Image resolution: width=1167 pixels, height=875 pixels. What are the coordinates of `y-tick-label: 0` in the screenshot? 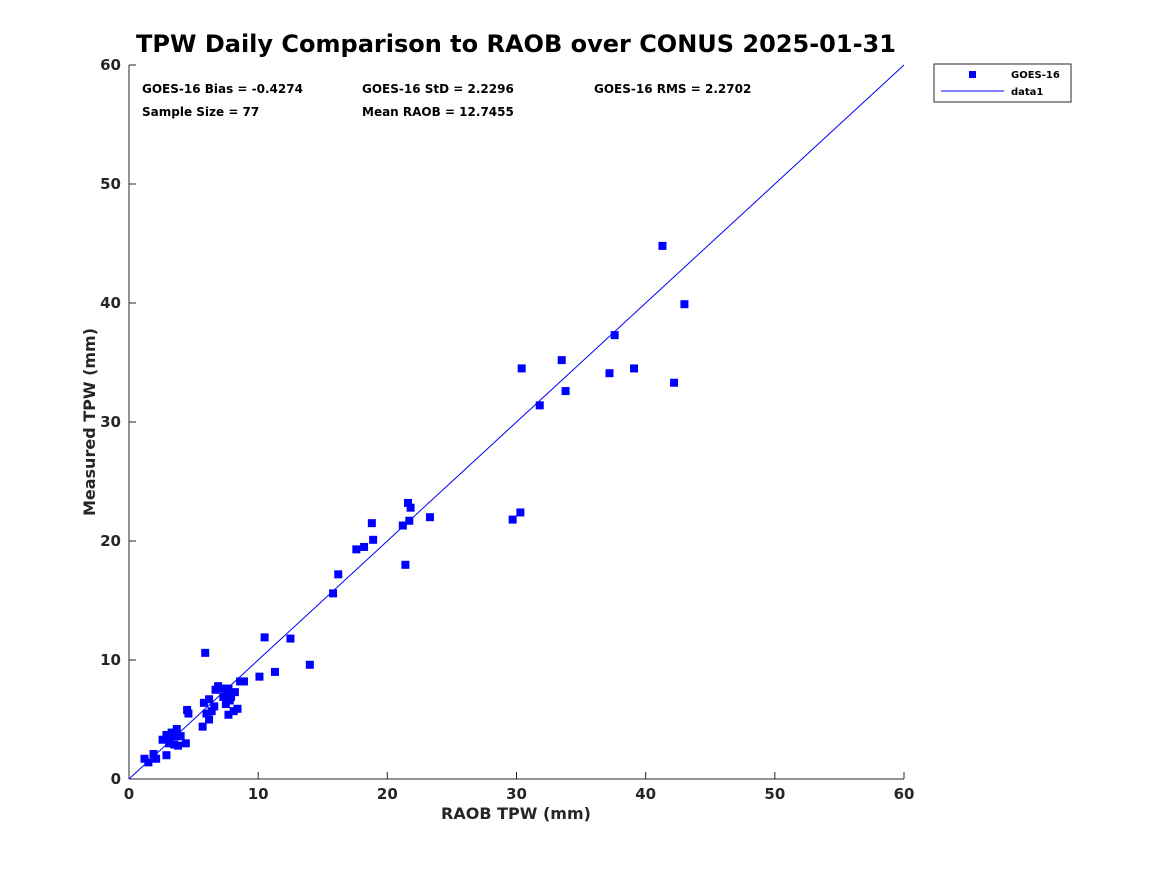 It's located at (116, 779).